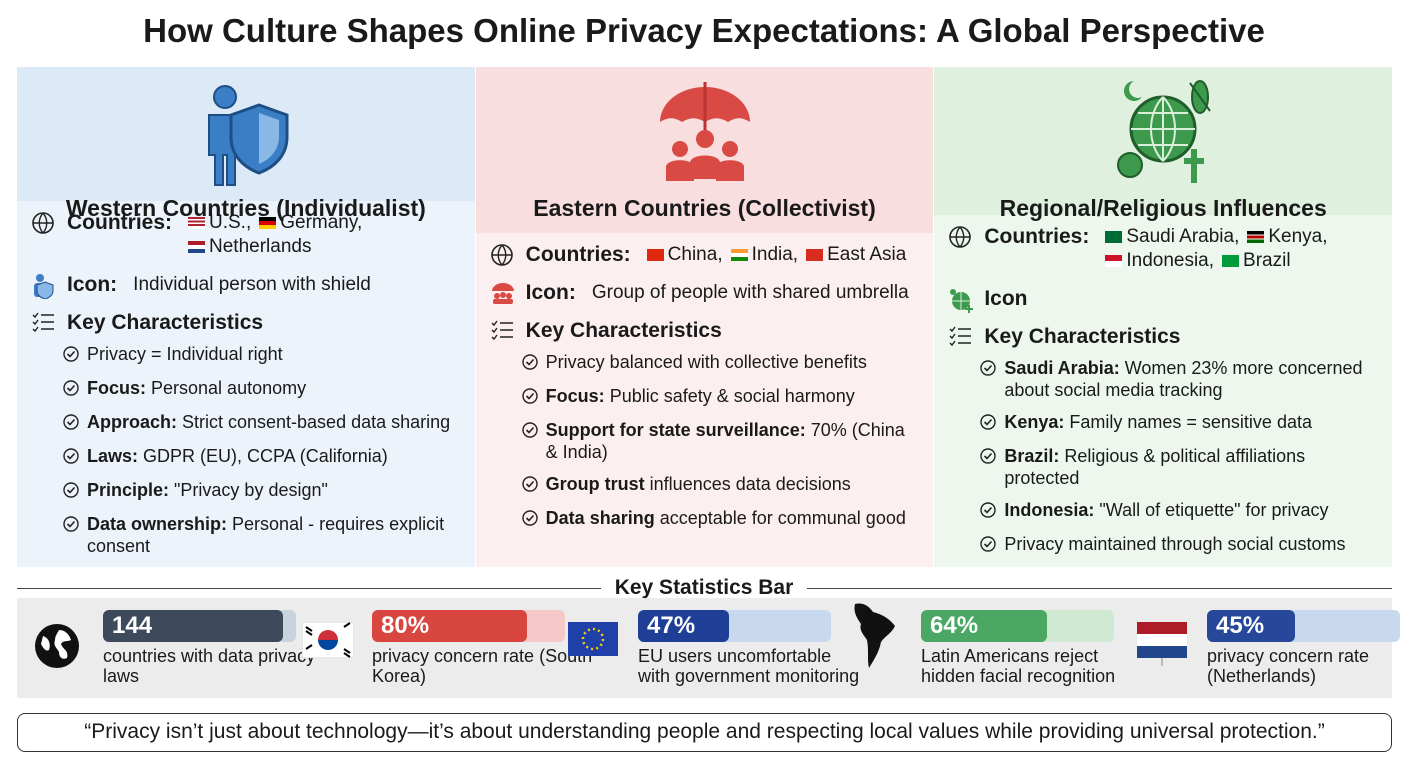 The width and height of the screenshot is (1408, 768). I want to click on icon-label: Icon, so click(1006, 298).